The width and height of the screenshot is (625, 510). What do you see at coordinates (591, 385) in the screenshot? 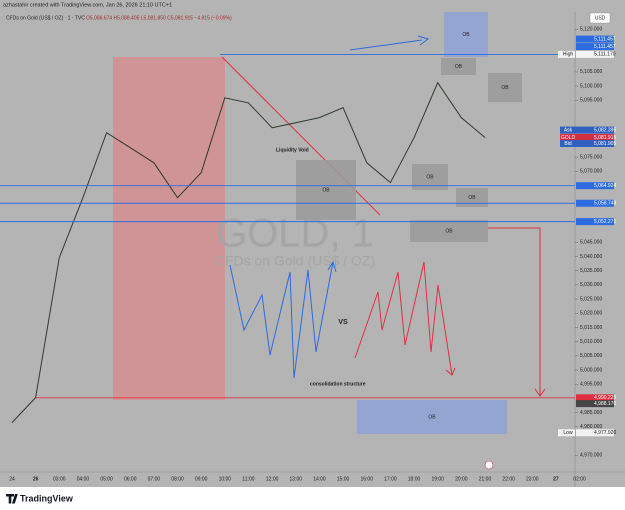
I see `y-tick-label: 4,995.000` at bounding box center [591, 385].